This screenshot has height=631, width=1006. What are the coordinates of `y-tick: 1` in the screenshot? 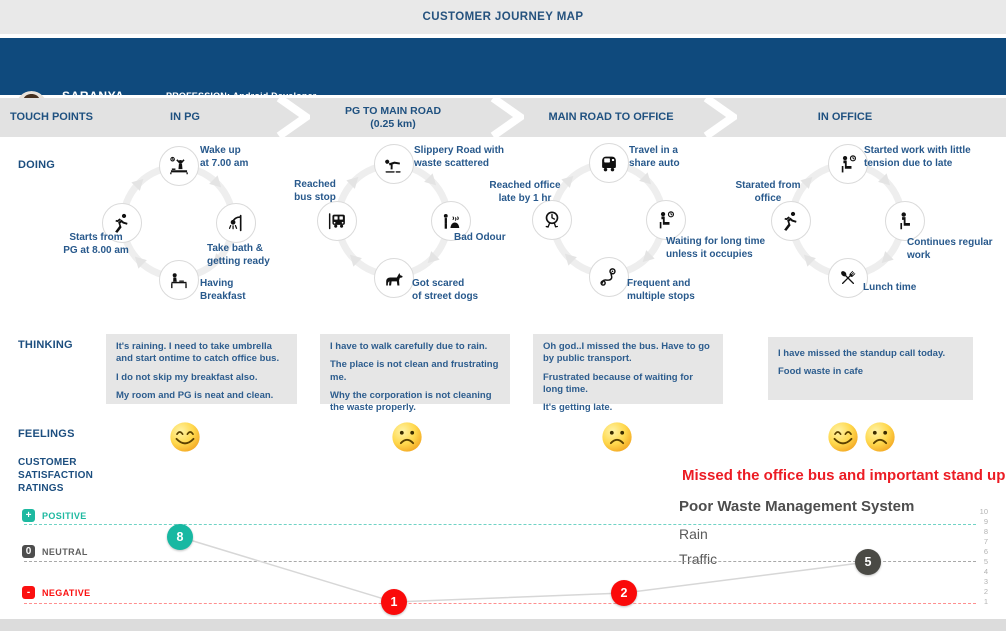 It's located at (985, 601).